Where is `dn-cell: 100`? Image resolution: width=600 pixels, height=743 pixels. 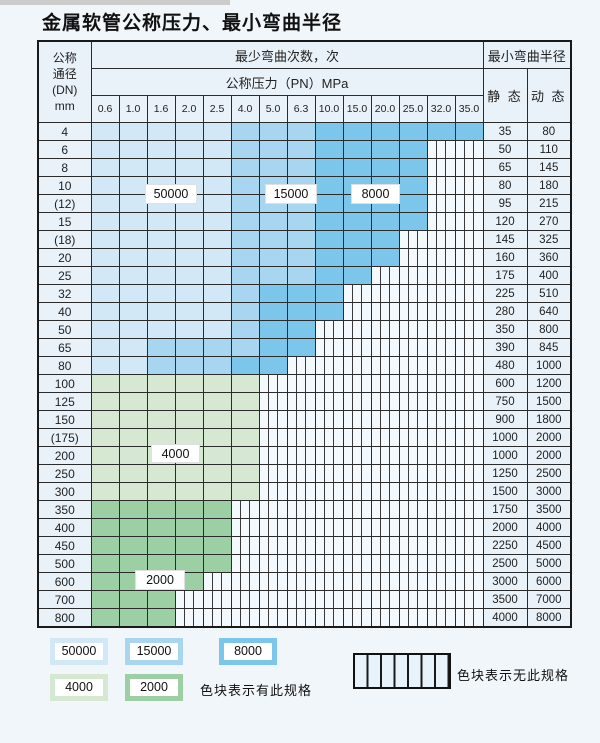 dn-cell: 100 is located at coordinates (64, 383).